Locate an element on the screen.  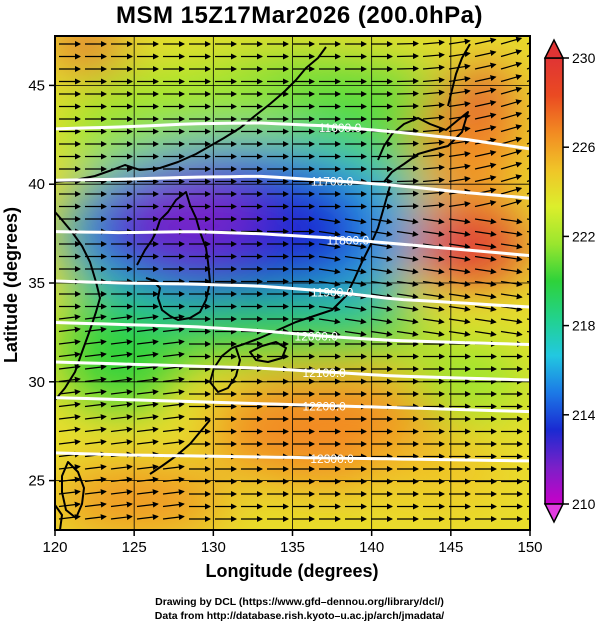
colorbar-tick-label: 214 is located at coordinates (584, 415).